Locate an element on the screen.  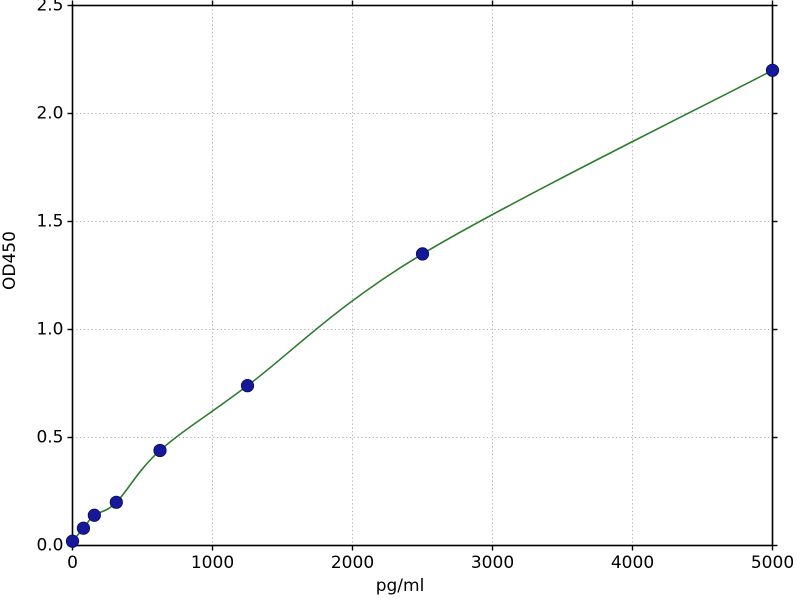
y-axis-tick-label: 0.0 is located at coordinates (50, 545).